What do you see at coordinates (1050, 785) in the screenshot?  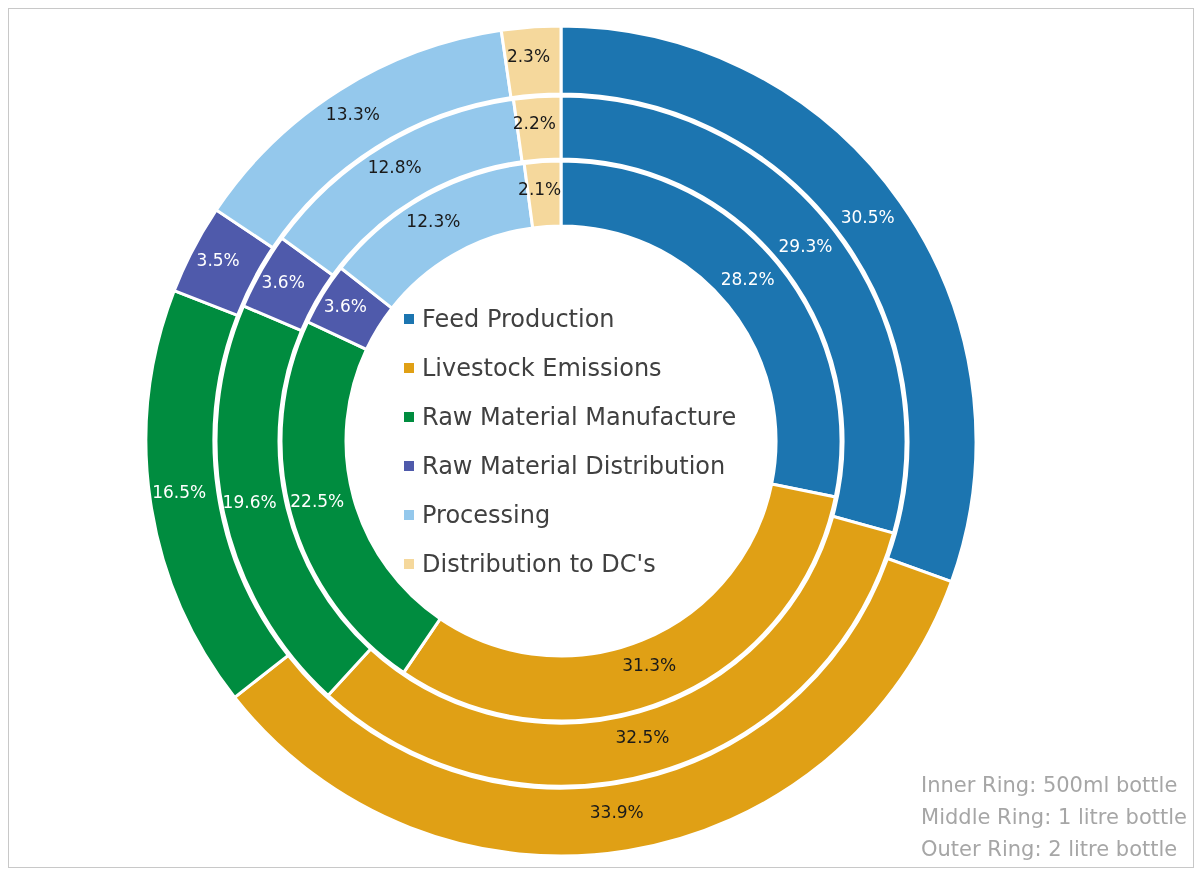 I see `text: Inner Ring: 500ml bottle` at bounding box center [1050, 785].